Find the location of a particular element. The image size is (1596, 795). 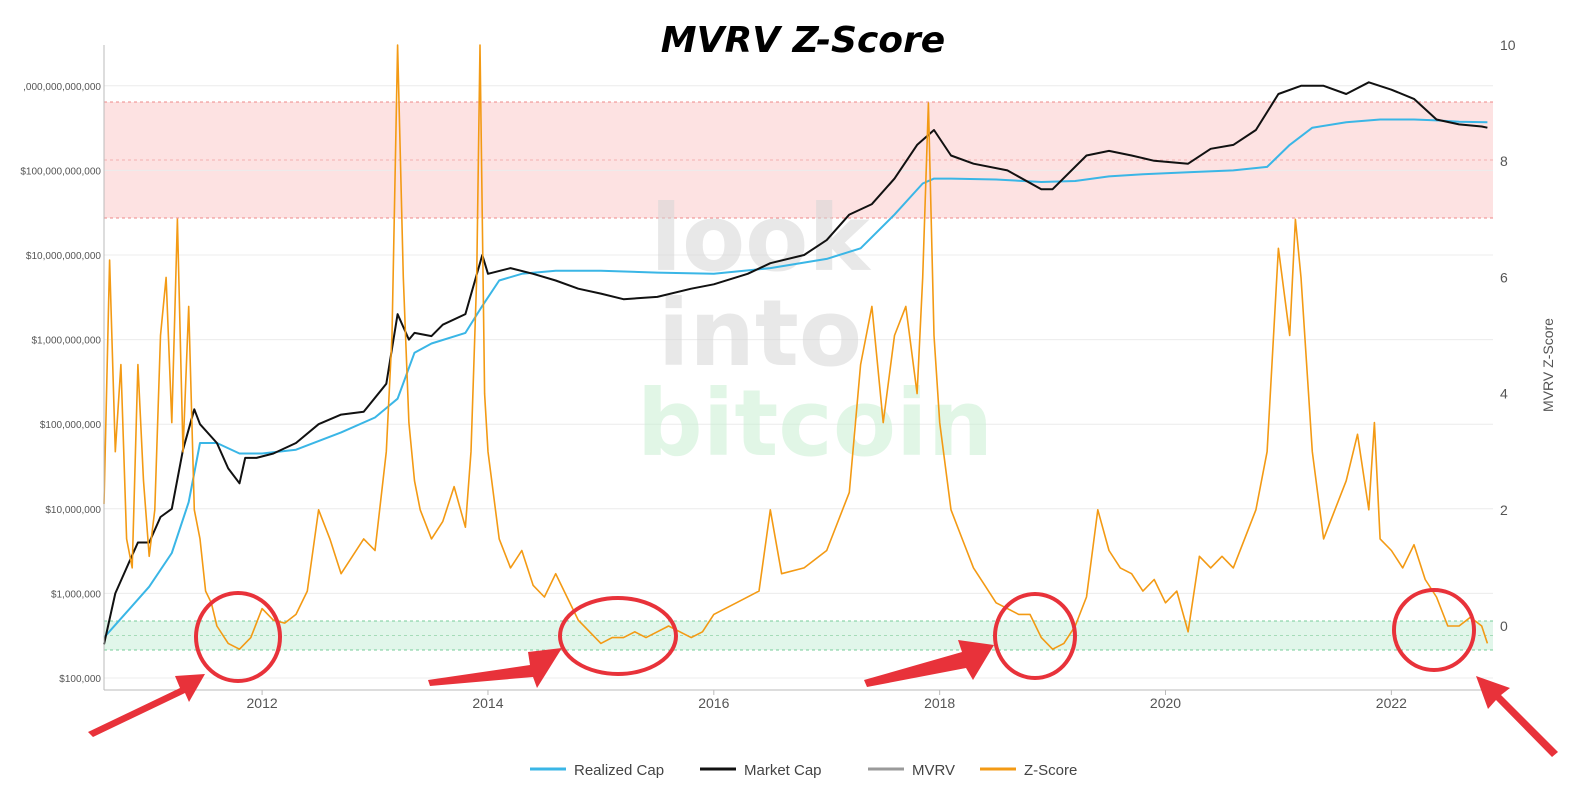

x-tick-label: 2016 is located at coordinates (713, 703).